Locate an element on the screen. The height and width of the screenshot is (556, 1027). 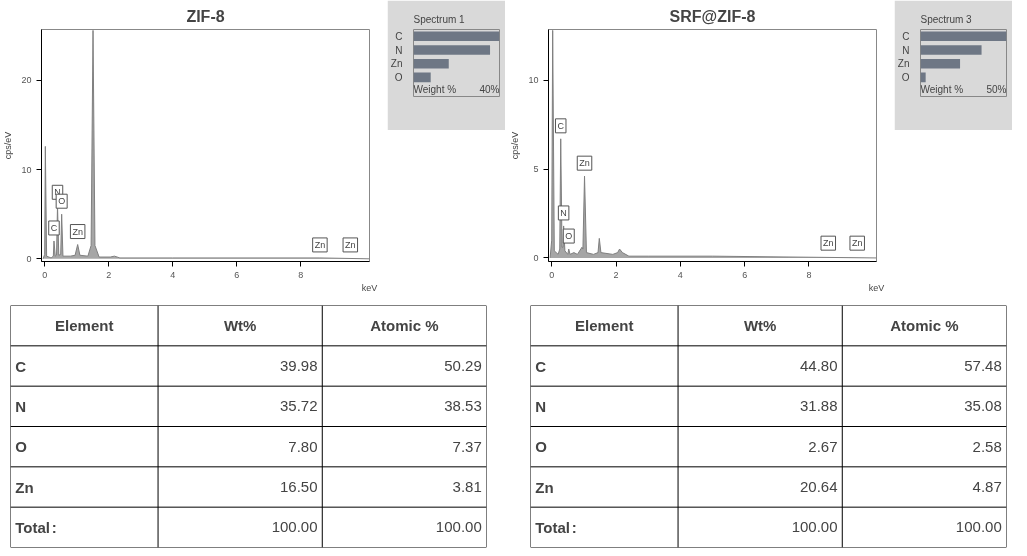
data-label: 35.08 is located at coordinates (983, 406).